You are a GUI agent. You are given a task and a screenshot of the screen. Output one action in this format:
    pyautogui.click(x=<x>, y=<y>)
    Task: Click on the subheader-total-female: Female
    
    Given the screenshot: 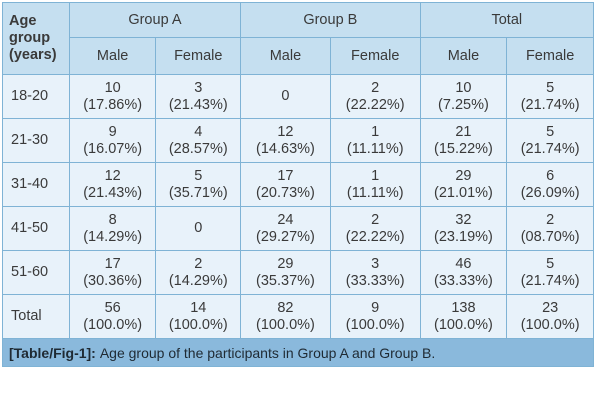 What is the action you would take?
    pyautogui.click(x=550, y=56)
    